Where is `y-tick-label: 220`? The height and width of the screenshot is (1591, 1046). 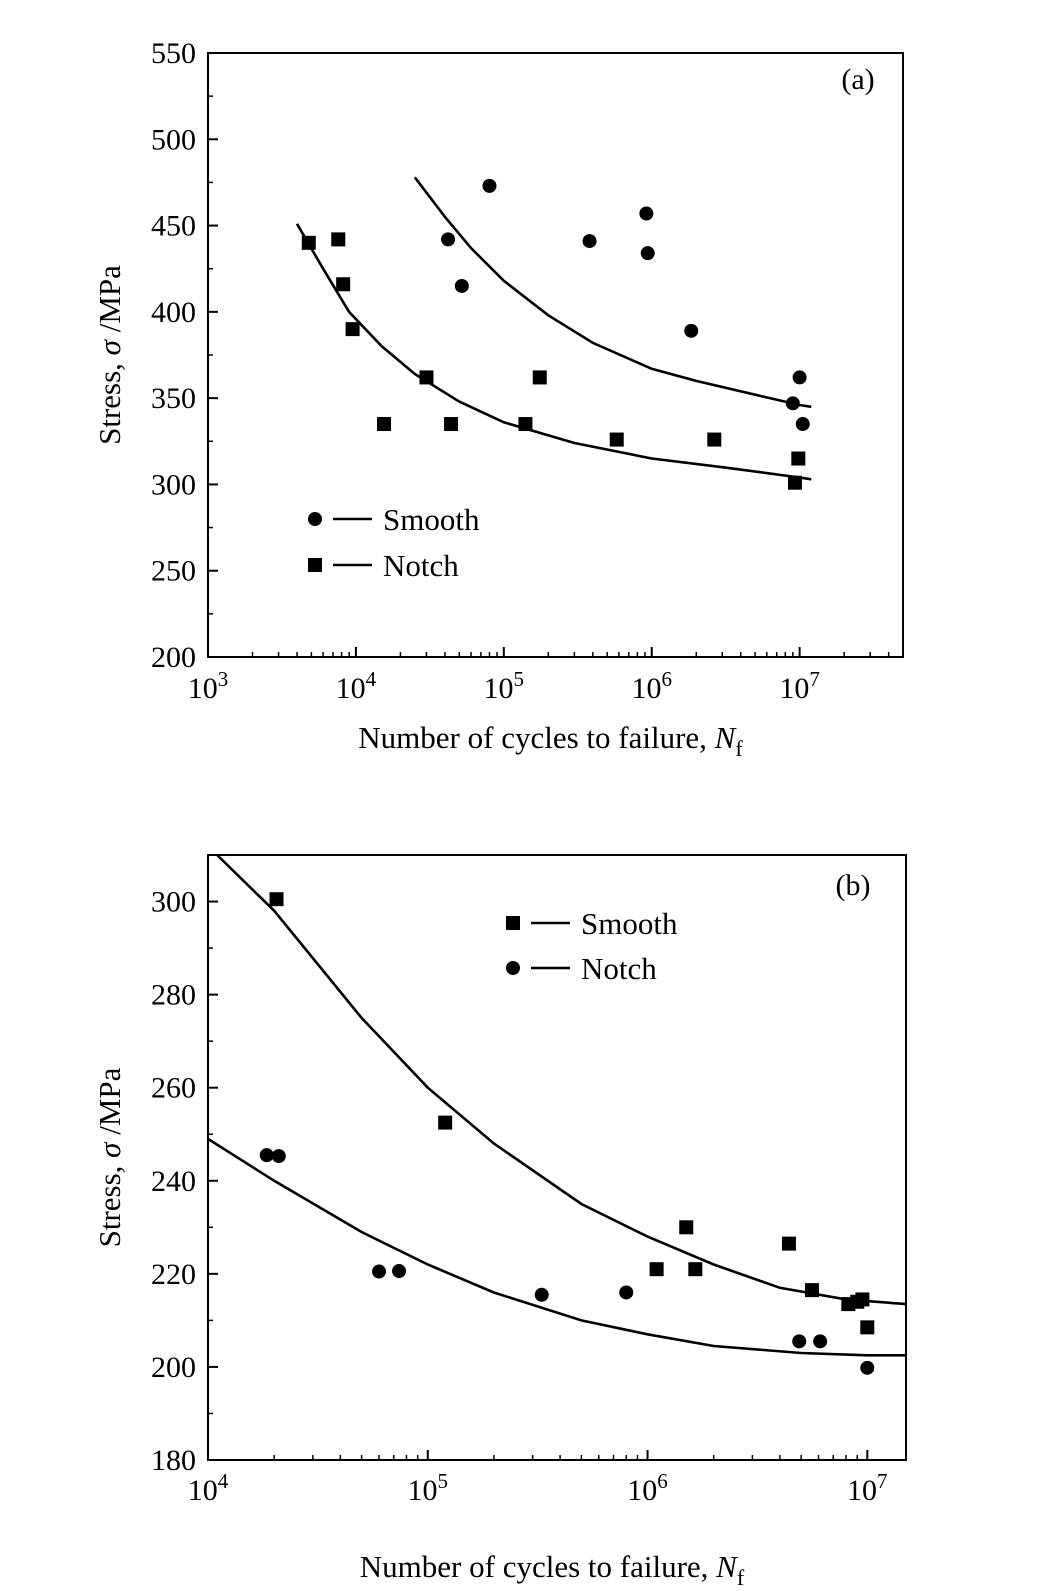 y-tick-label: 220 is located at coordinates (173, 1274).